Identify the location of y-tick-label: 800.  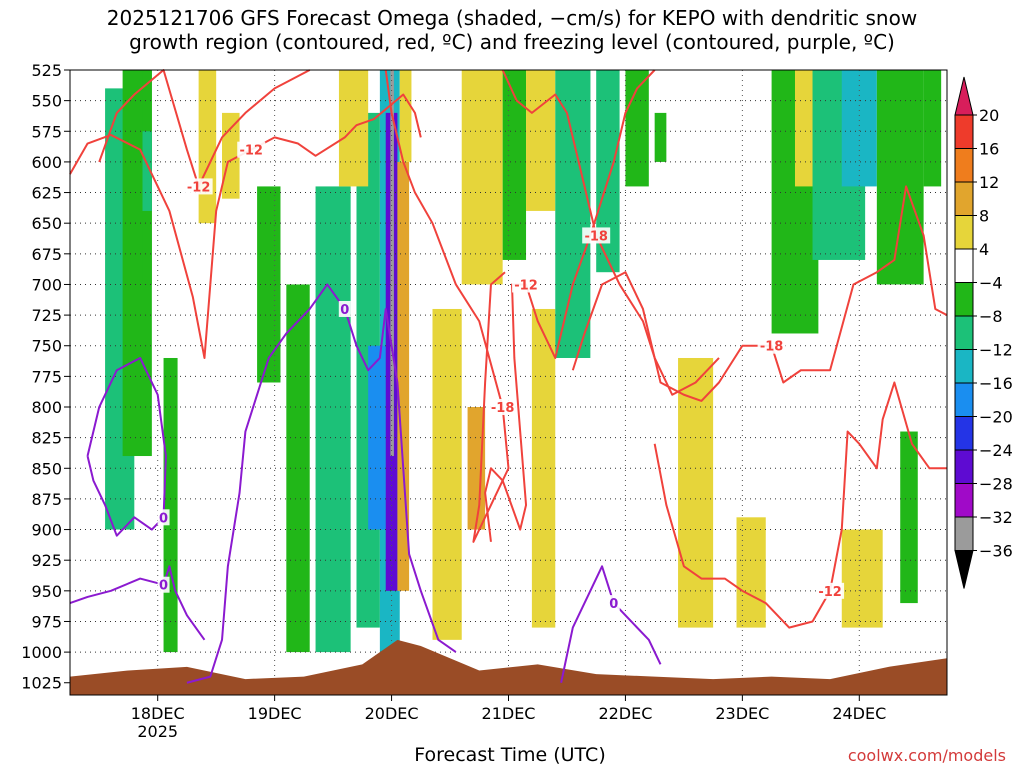
(46, 407).